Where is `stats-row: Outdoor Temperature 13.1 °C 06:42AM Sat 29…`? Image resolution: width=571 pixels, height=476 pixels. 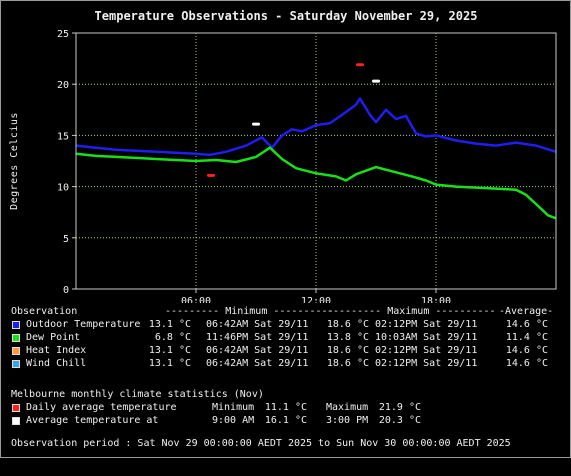 stats-row: Outdoor Temperature 13.1 °C 06:42AM Sat 29… is located at coordinates (285, 325).